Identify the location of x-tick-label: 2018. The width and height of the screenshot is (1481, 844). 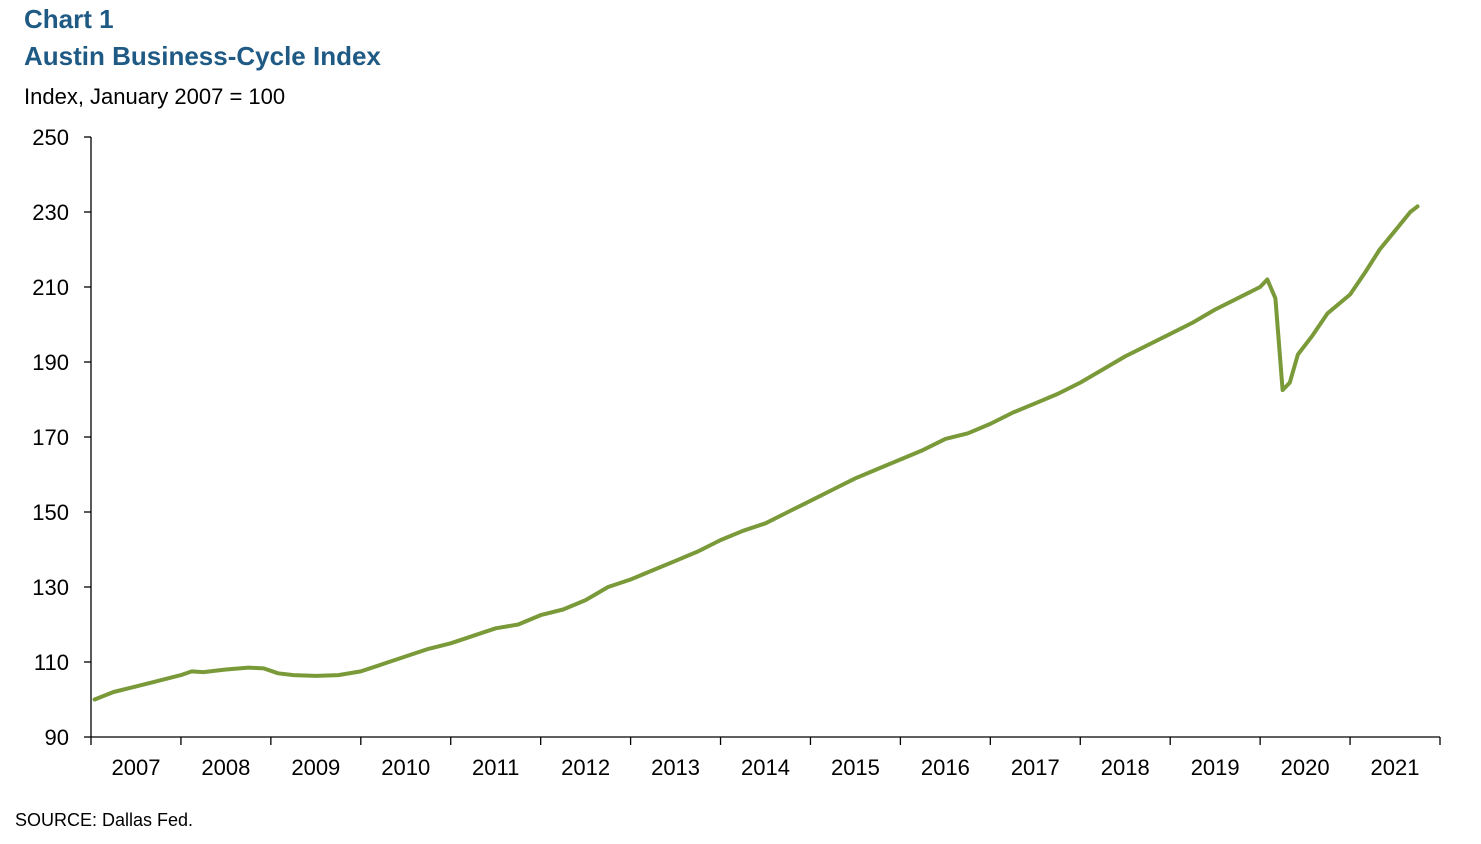
(1125, 767).